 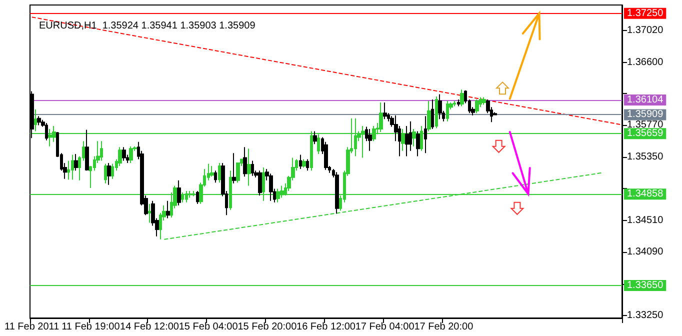 I want to click on ref-line-label: 1.37250, so click(x=645, y=13).